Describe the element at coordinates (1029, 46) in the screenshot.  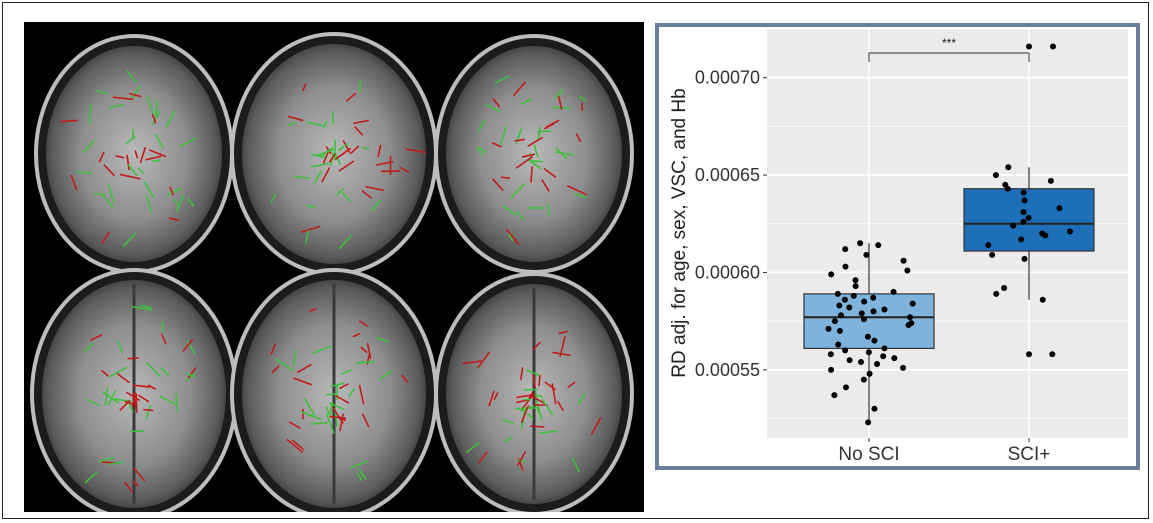
I see `outlier-point` at that location.